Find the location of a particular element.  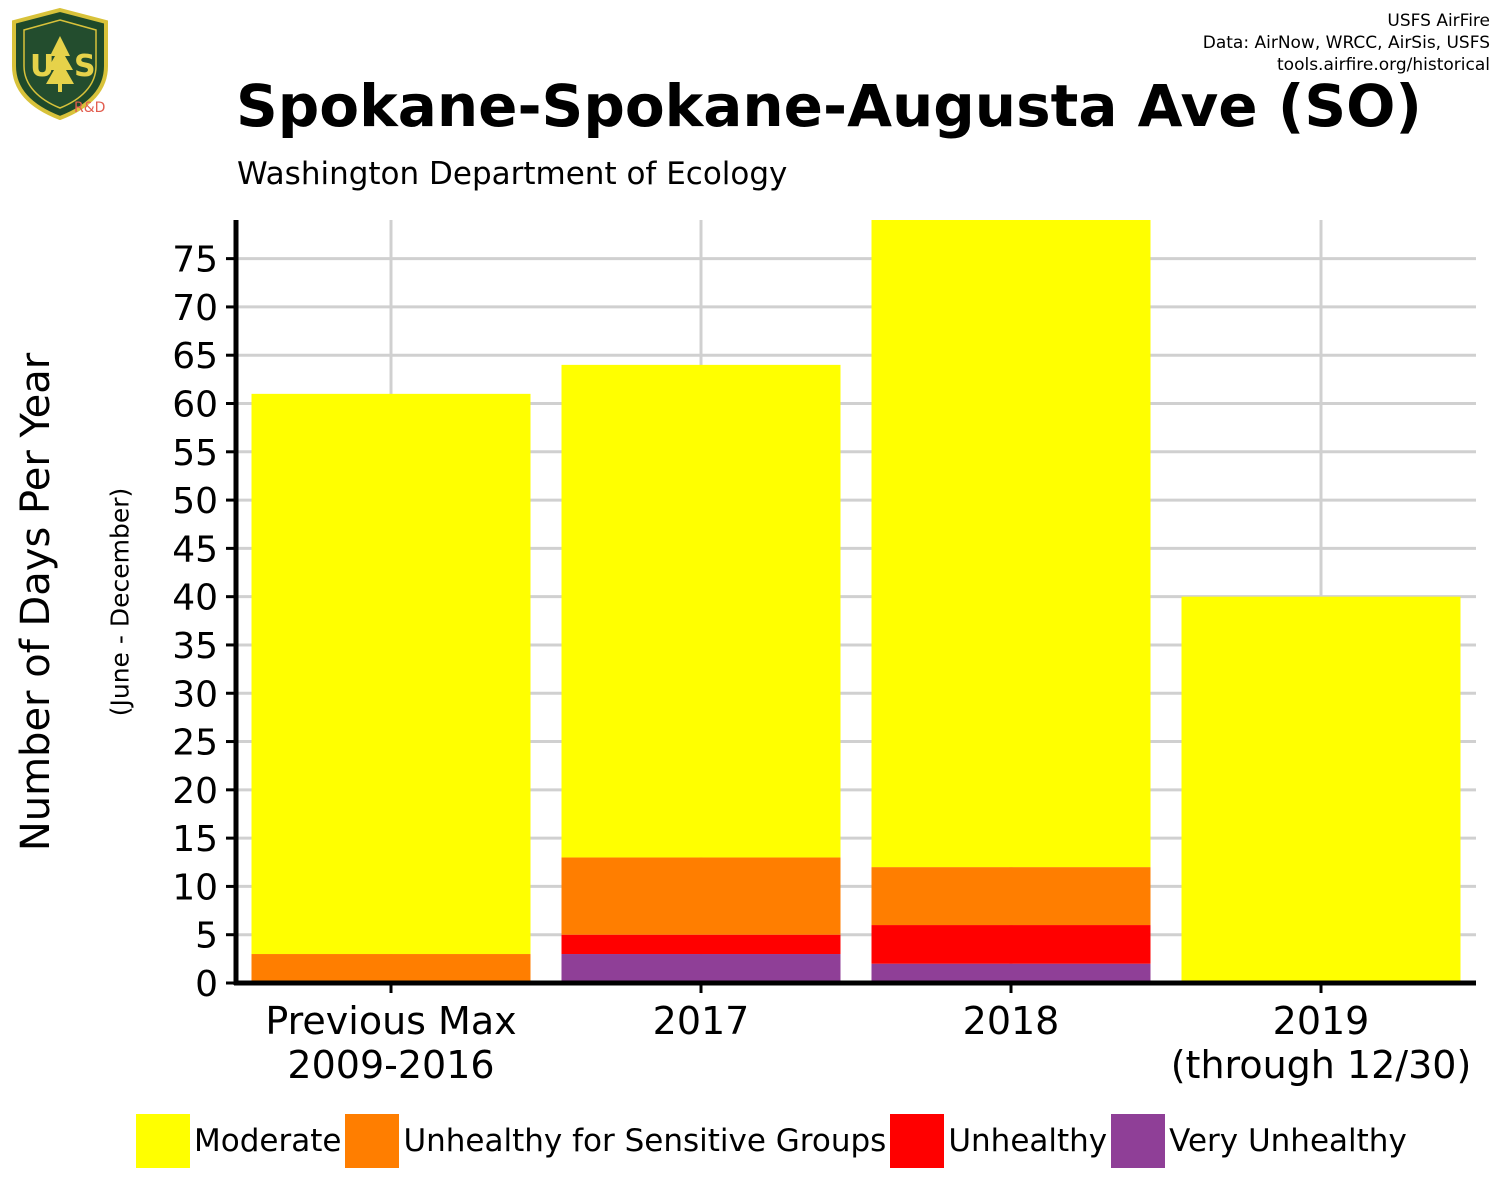

y-tick-label: 75 is located at coordinates (195, 260).